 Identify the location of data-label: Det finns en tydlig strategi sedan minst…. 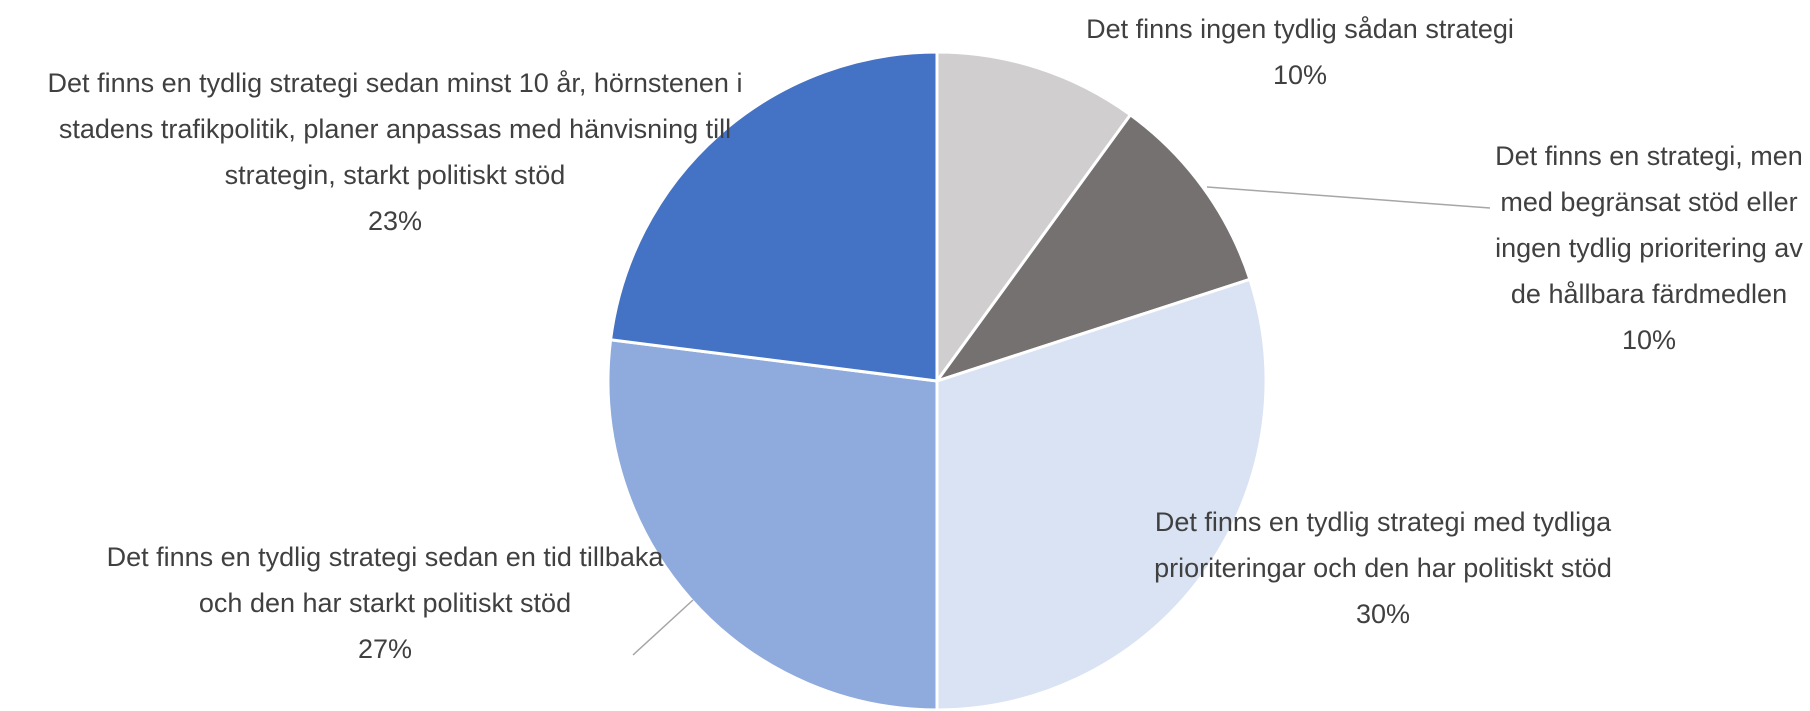
(395, 152).